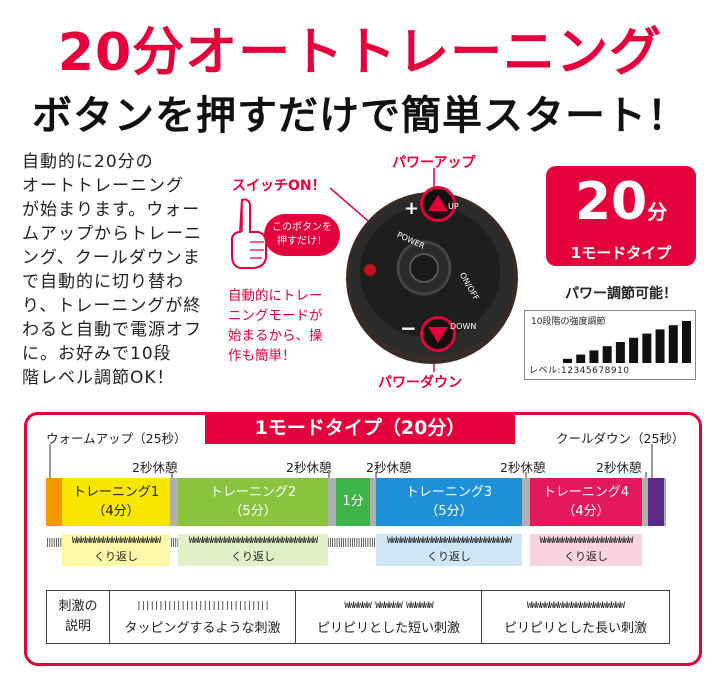 The image size is (720, 675). I want to click on segment-training-4: トレーニング4 （4分）, so click(586, 502).